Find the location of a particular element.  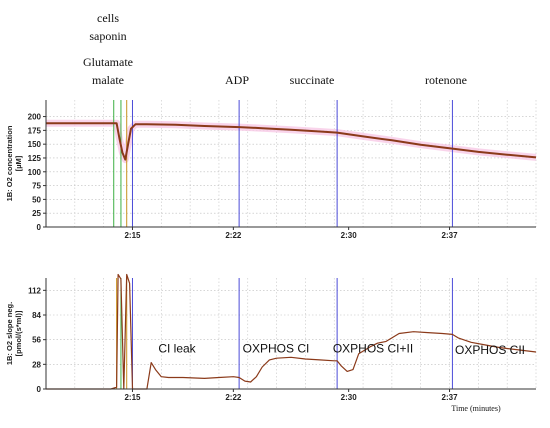

event-label: malate is located at coordinates (108, 80).